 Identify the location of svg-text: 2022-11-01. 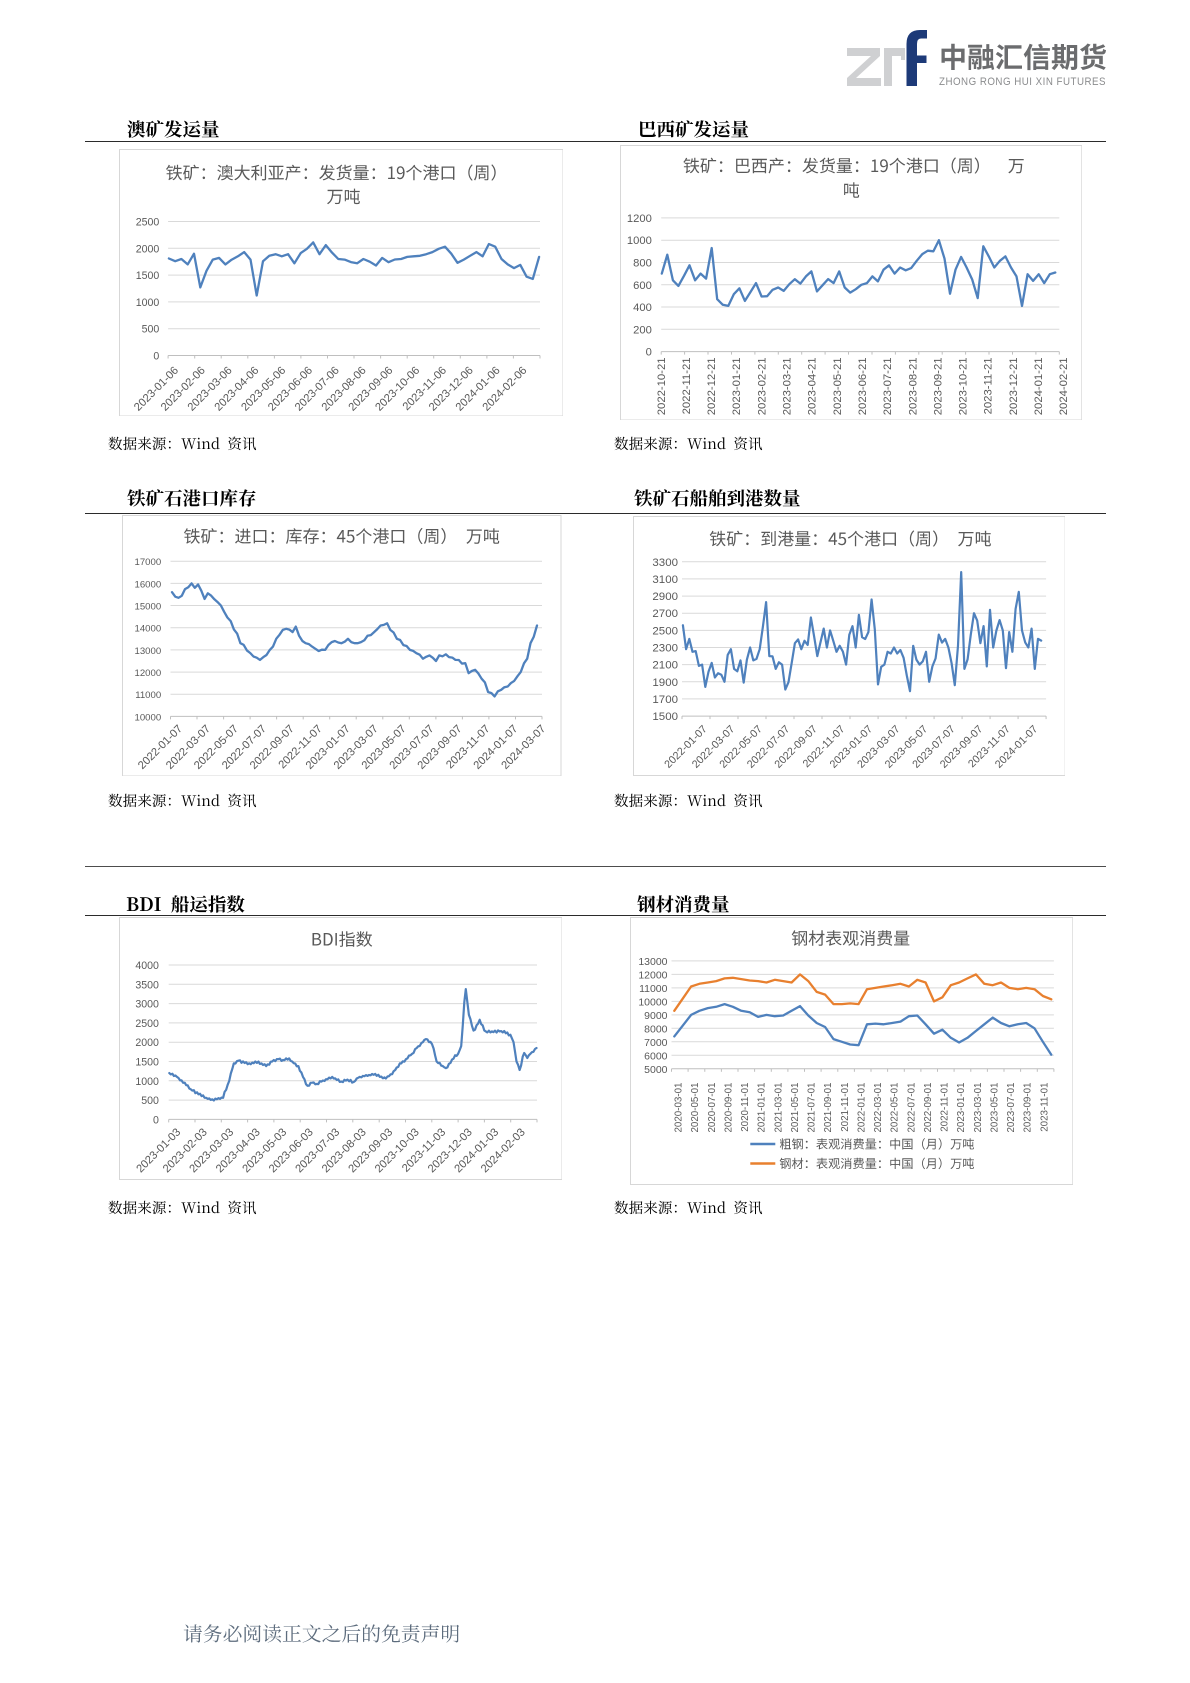
(944, 1106).